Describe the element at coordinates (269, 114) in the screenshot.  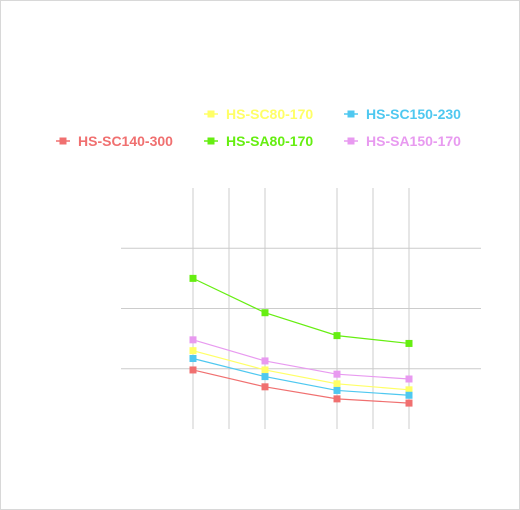
I see `legend-label: HS-SC80-170` at that location.